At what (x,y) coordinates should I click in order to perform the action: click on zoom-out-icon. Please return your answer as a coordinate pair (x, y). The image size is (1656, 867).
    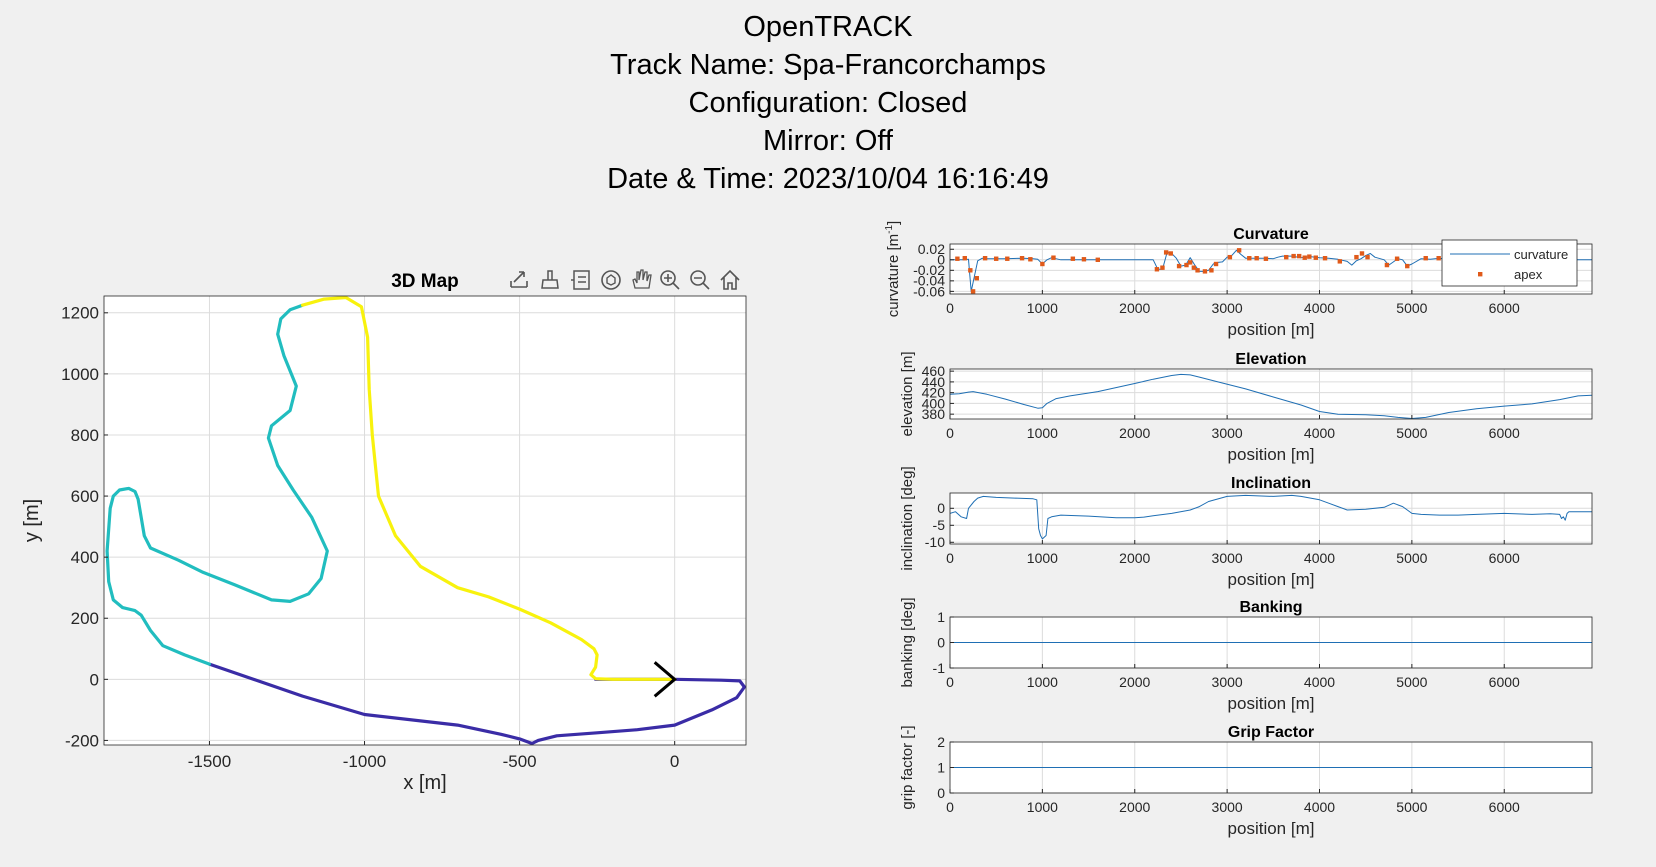
    Looking at the image, I should click on (700, 280).